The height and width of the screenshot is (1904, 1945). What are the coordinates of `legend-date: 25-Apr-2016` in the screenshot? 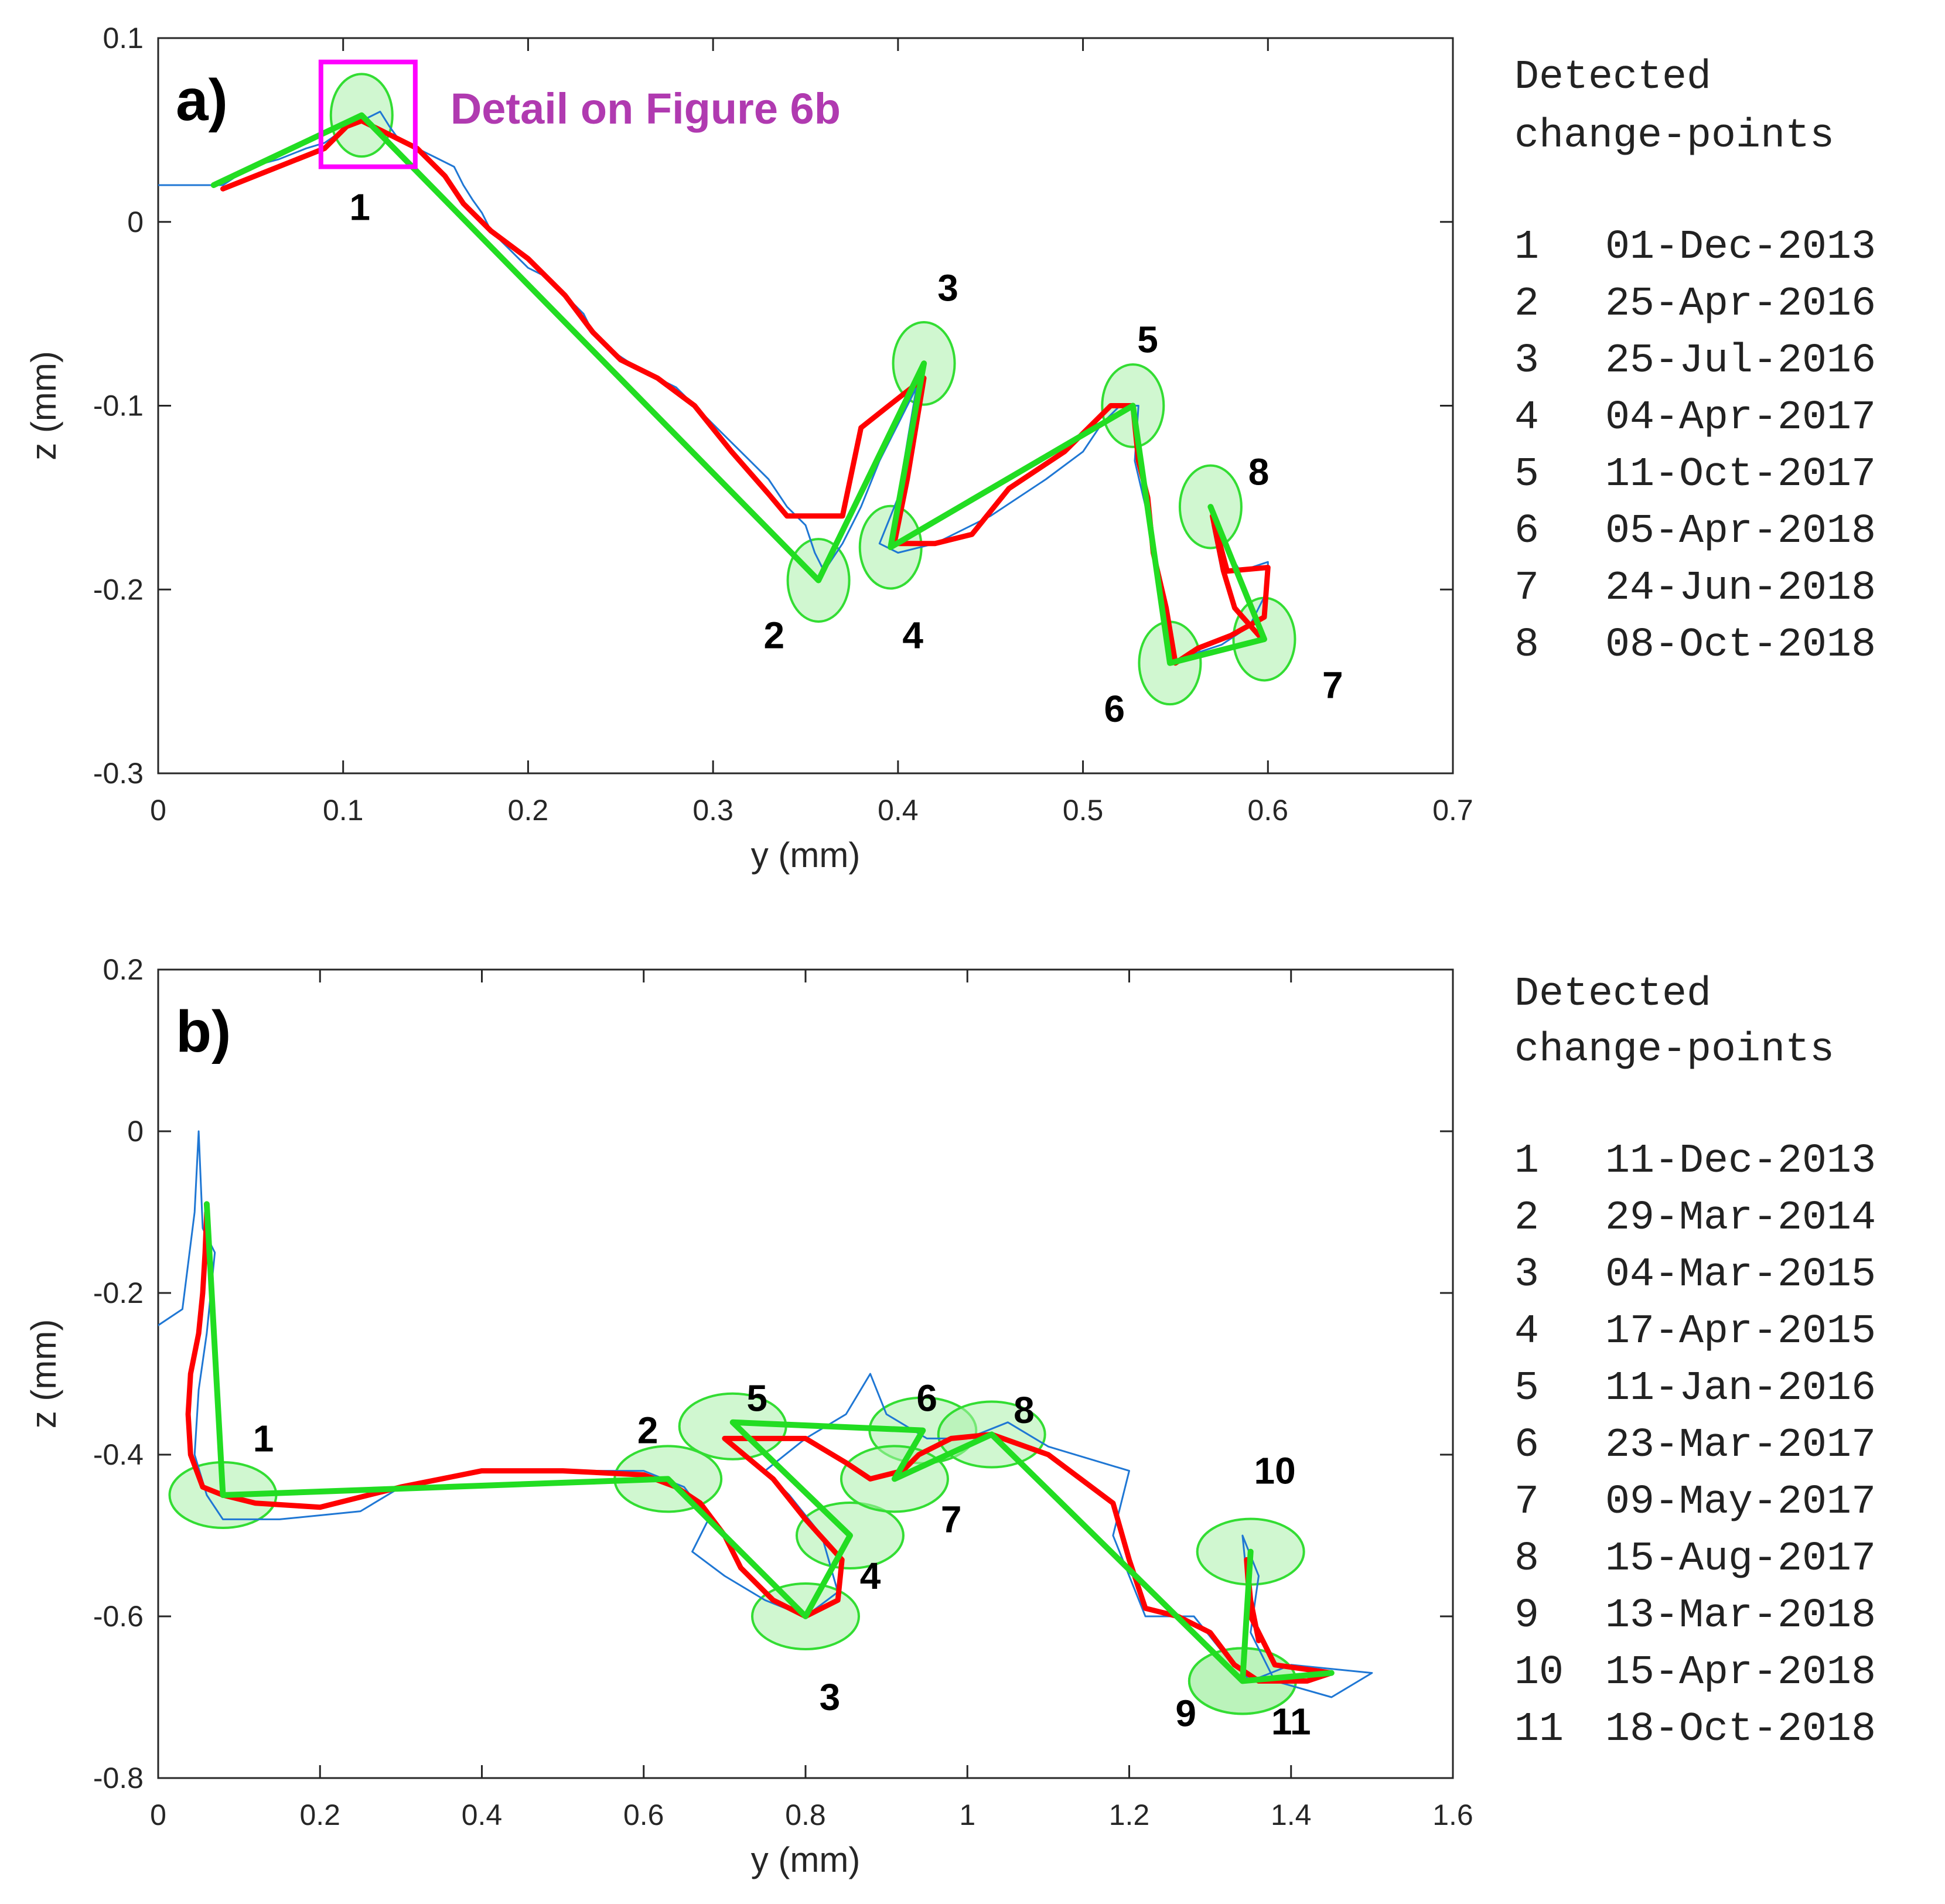 It's located at (1740, 304).